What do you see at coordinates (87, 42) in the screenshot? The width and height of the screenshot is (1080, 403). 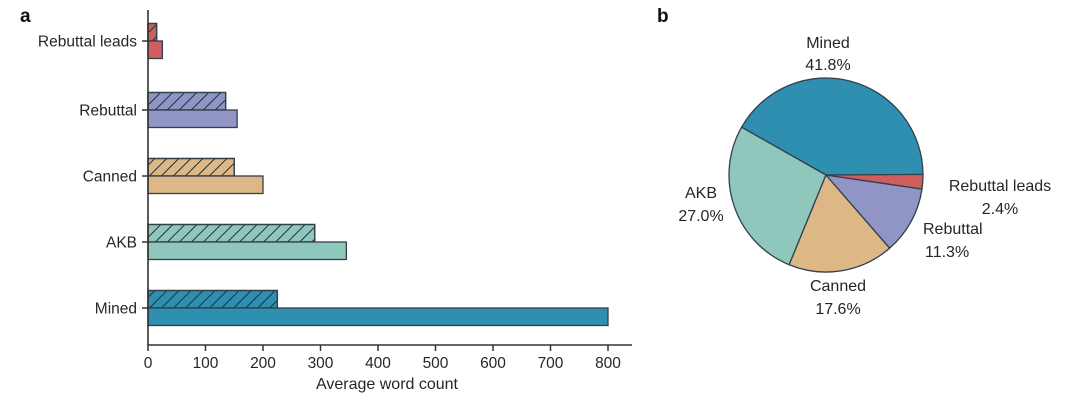 I see `category-label-rebuttal-leads: Rebuttal leads` at bounding box center [87, 42].